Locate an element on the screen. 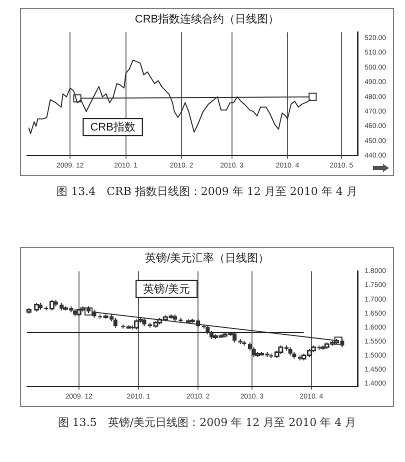  caption: 图 13.4 CRB 指数日线图：2009 年 12 月至 2010 年 4 月 is located at coordinates (207, 191).